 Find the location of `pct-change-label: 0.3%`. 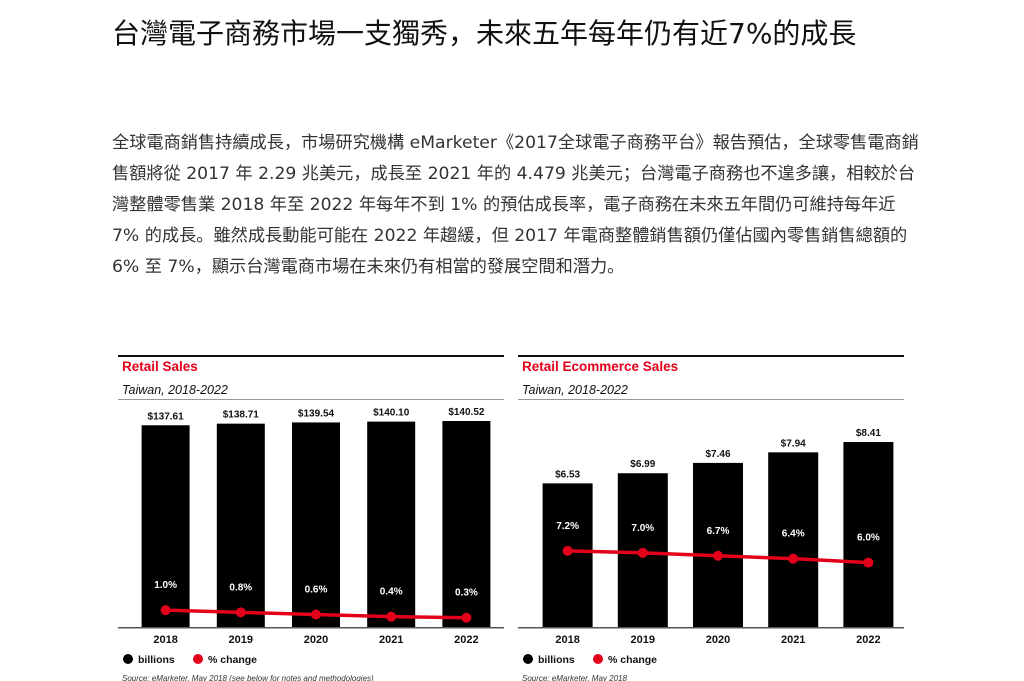

pct-change-label: 0.3% is located at coordinates (466, 593).